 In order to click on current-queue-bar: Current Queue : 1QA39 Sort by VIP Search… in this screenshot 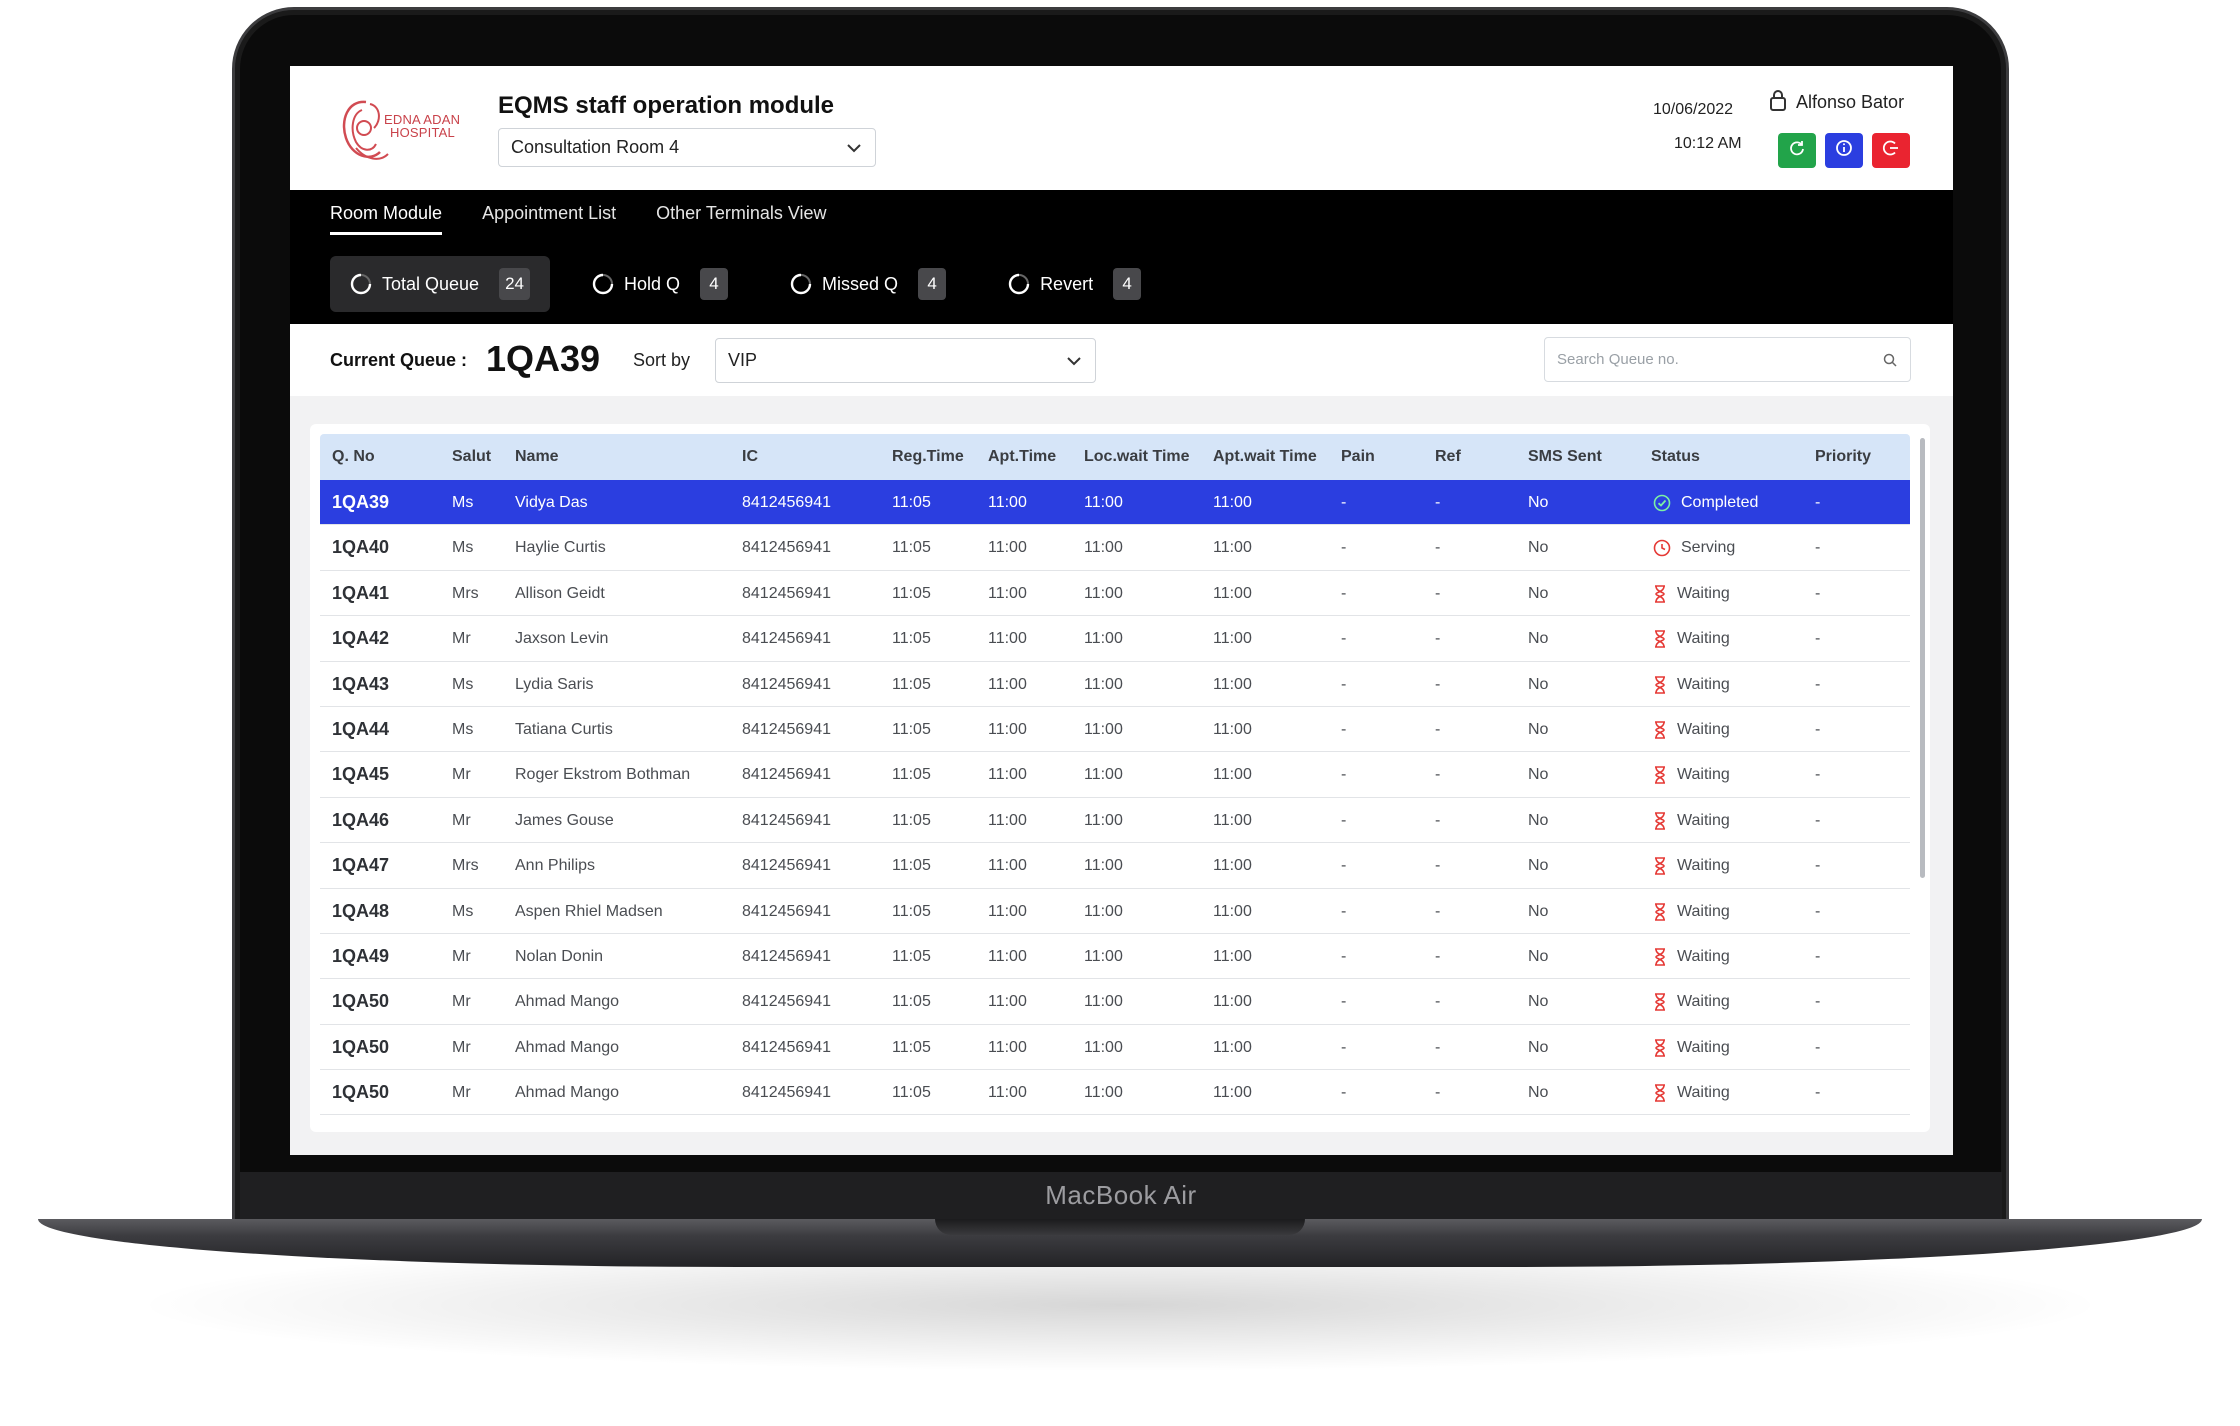, I will do `click(1121, 360)`.